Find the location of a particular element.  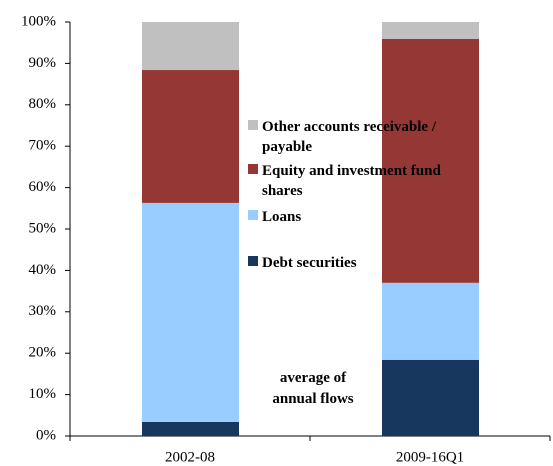

y-tick-label: 10% is located at coordinates (43, 394).